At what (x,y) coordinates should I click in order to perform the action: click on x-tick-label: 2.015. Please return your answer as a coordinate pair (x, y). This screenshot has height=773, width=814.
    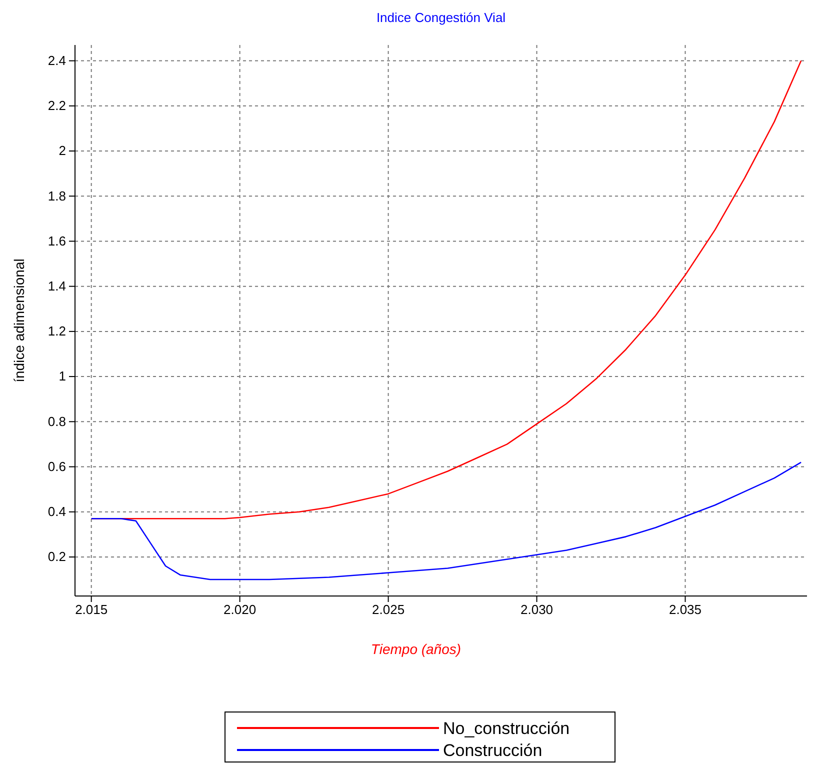
    Looking at the image, I should click on (91, 610).